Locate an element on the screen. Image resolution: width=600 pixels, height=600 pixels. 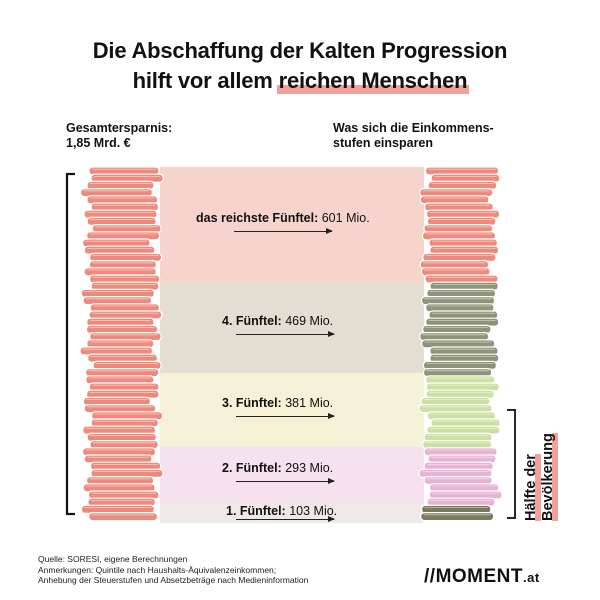
quintile-name: 2. Fünftel: is located at coordinates (254, 467).